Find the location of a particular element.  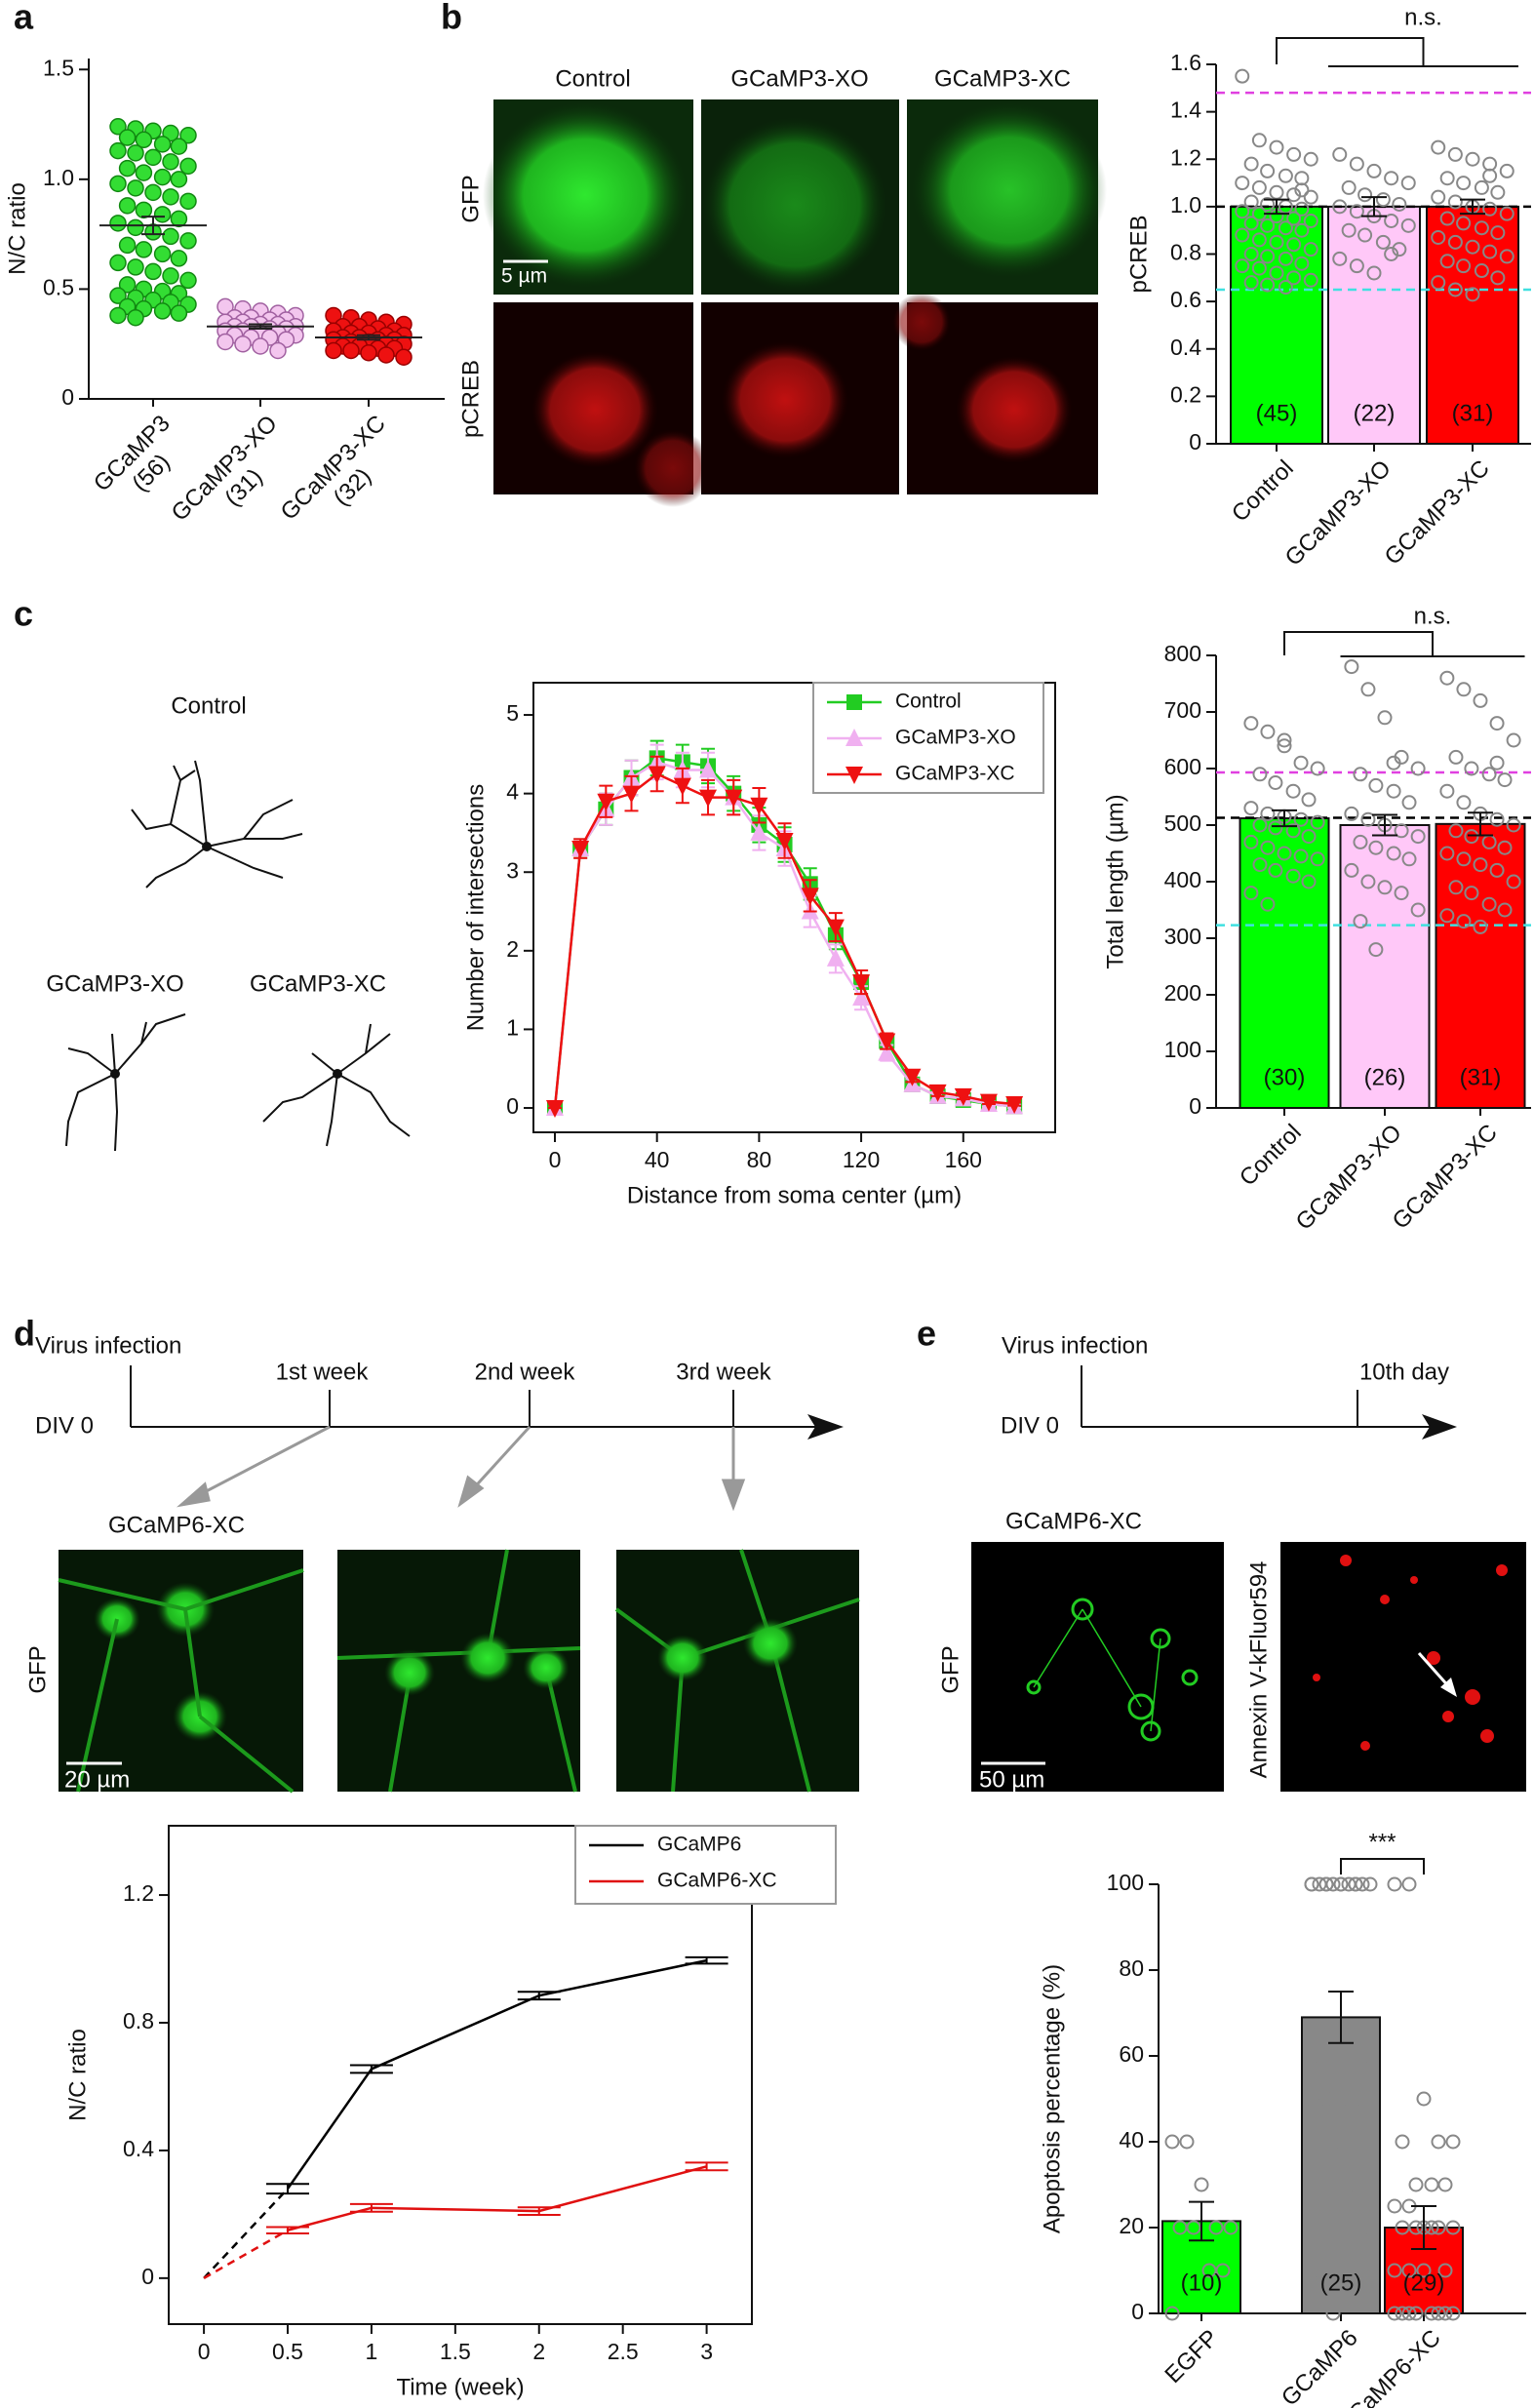

y-tick-label: 80 is located at coordinates (1131, 1968).